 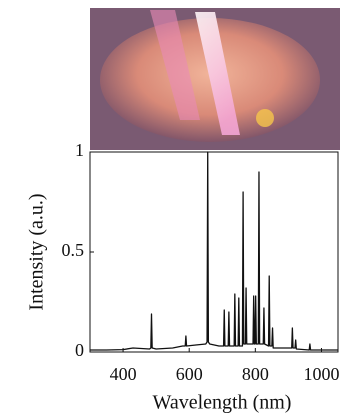 I want to click on x-tick-label: 800, so click(x=255, y=374).